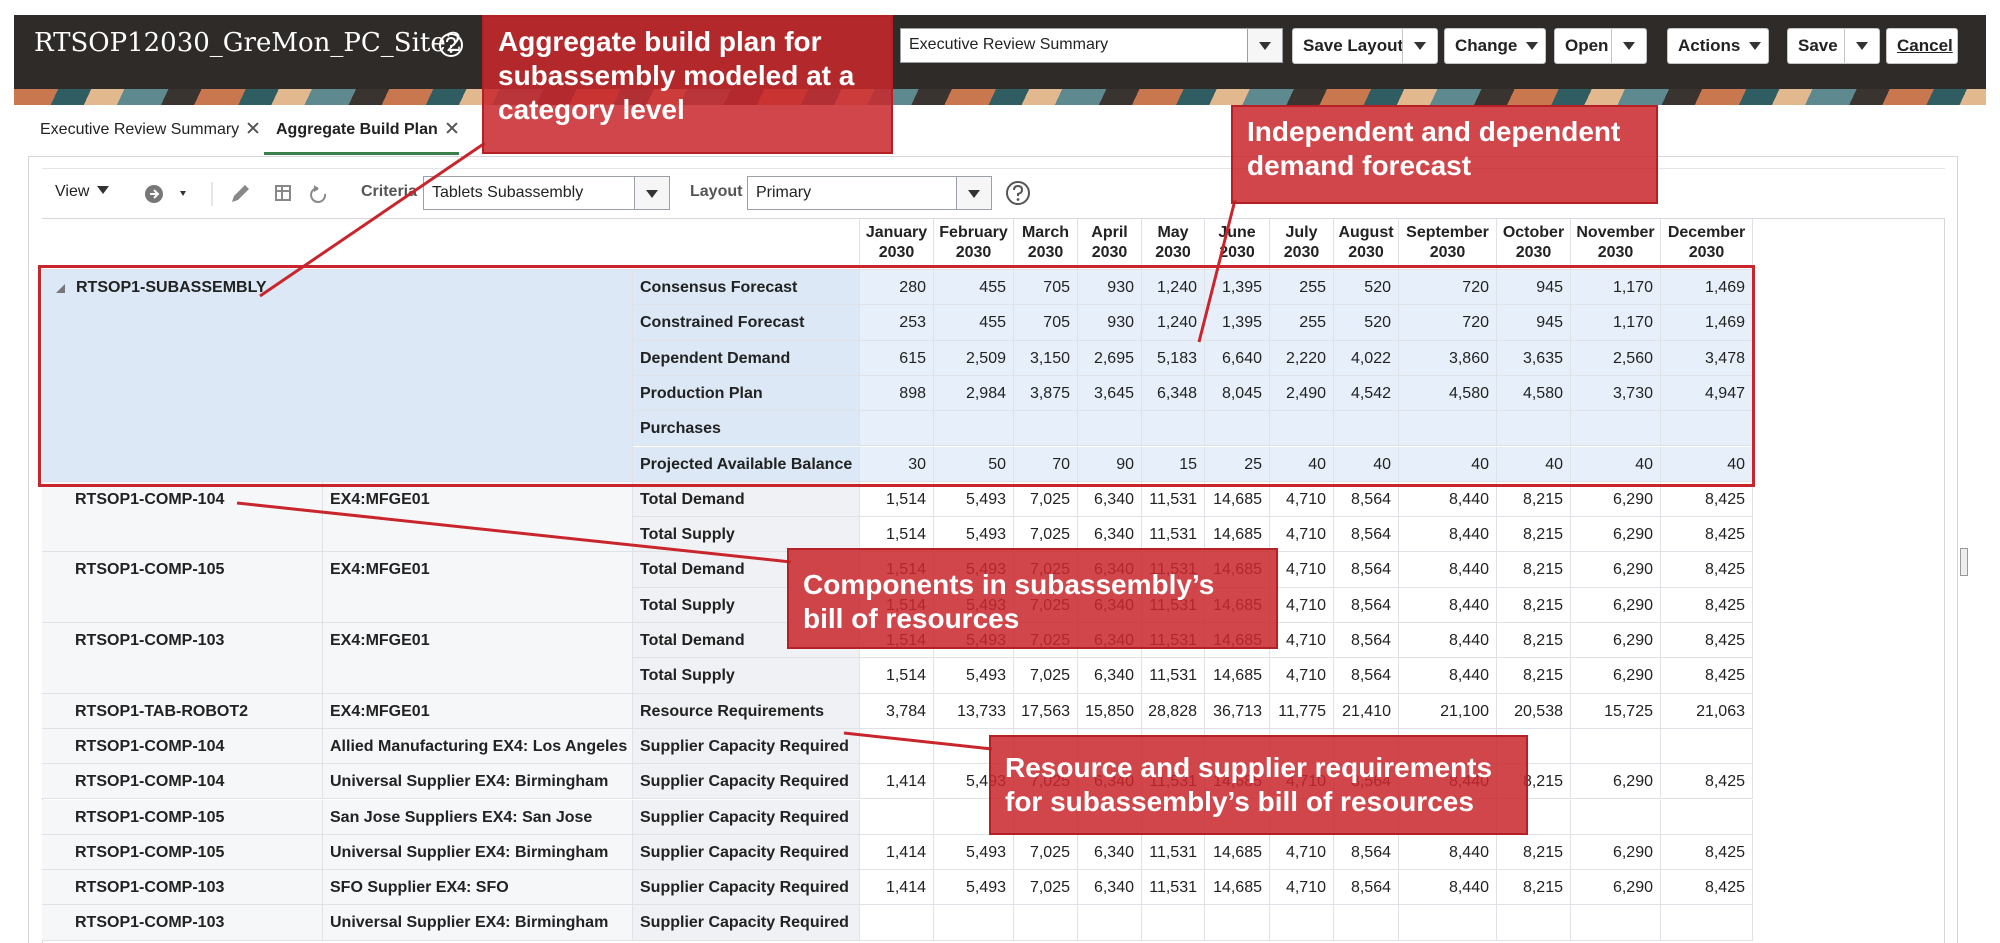 The image size is (2000, 943). I want to click on value-cell: 253, so click(897, 323).